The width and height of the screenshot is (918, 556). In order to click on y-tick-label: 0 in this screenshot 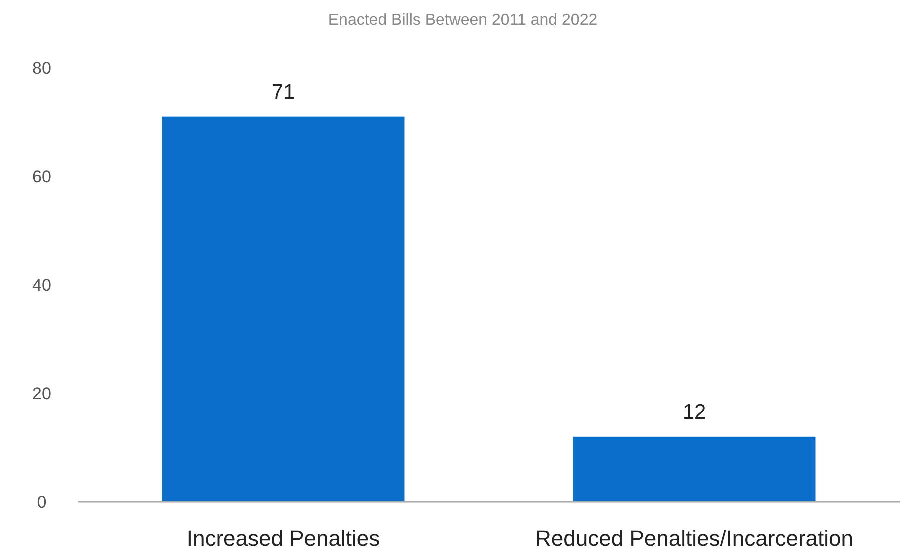, I will do `click(42, 502)`.